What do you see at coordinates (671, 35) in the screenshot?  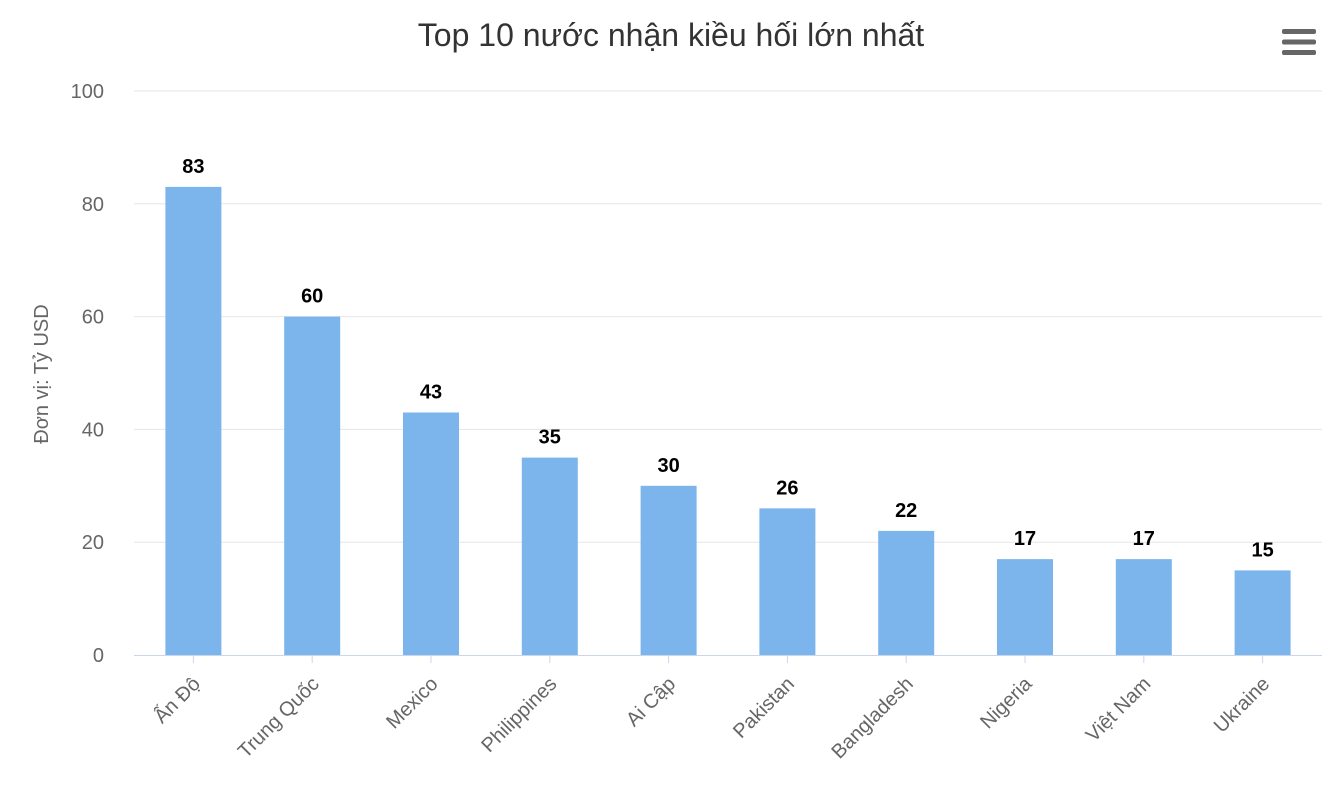 I see `chart-title: Top 10 nước nhận kiều hối lớn nhất` at bounding box center [671, 35].